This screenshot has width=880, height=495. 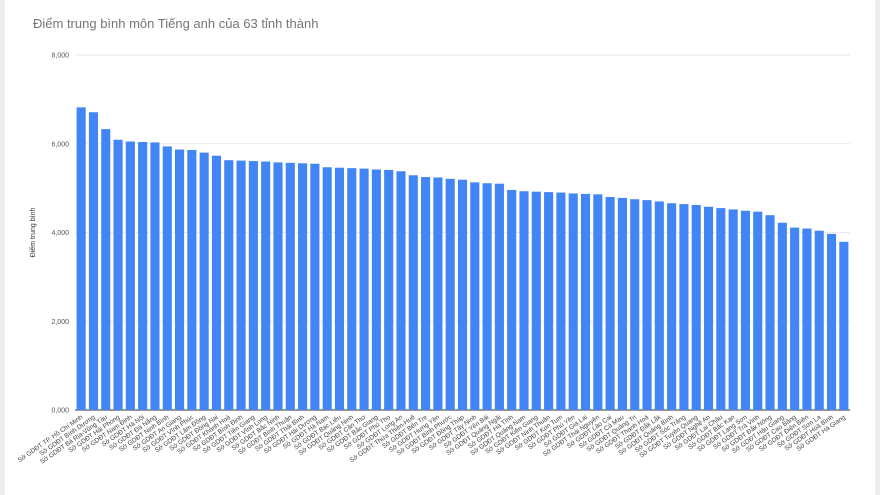 What do you see at coordinates (60, 56) in the screenshot?
I see `y-tick-label: 8,000` at bounding box center [60, 56].